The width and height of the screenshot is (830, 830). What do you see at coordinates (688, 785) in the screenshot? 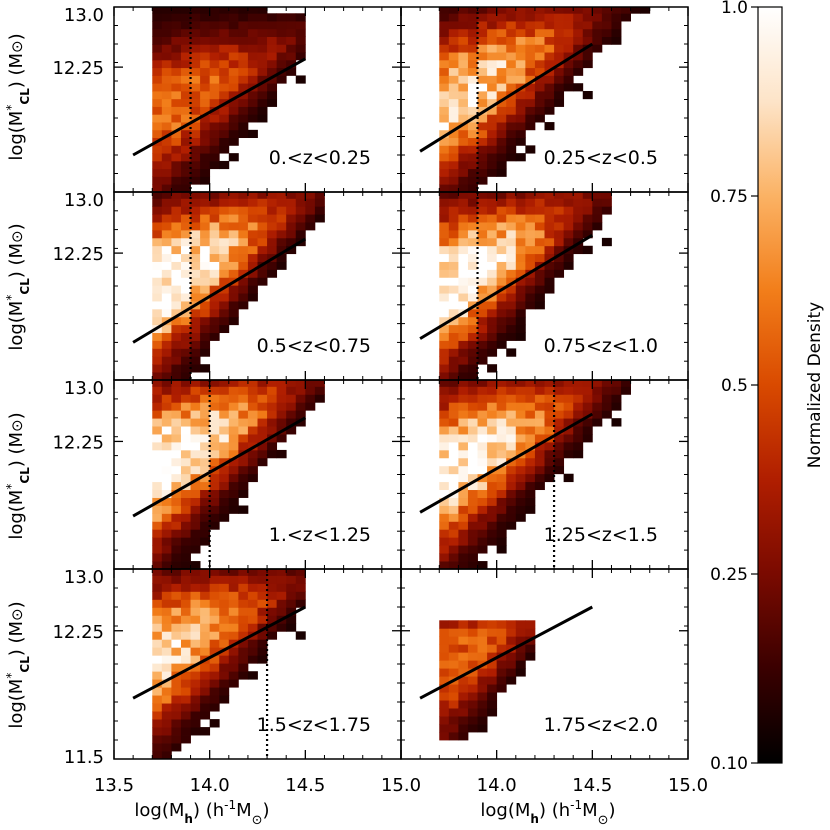
I see `x-tick-label: 15.0` at bounding box center [688, 785].